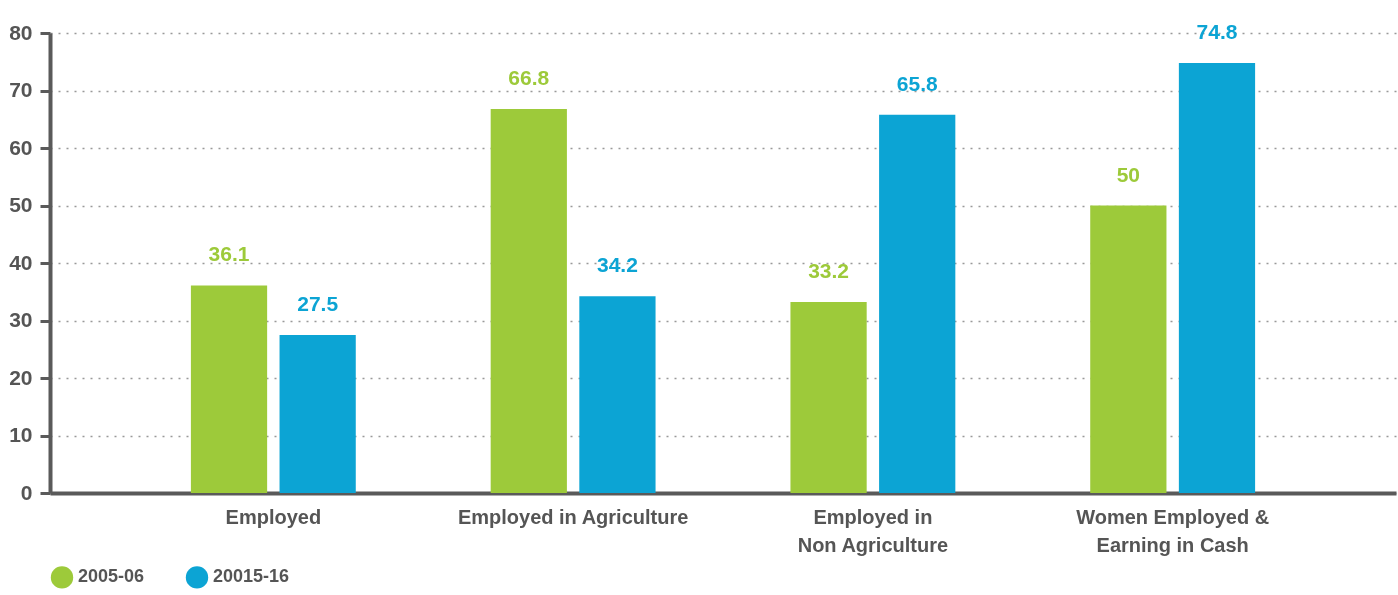  Describe the element at coordinates (917, 83) in the screenshot. I see `data-label: 65.8` at that location.